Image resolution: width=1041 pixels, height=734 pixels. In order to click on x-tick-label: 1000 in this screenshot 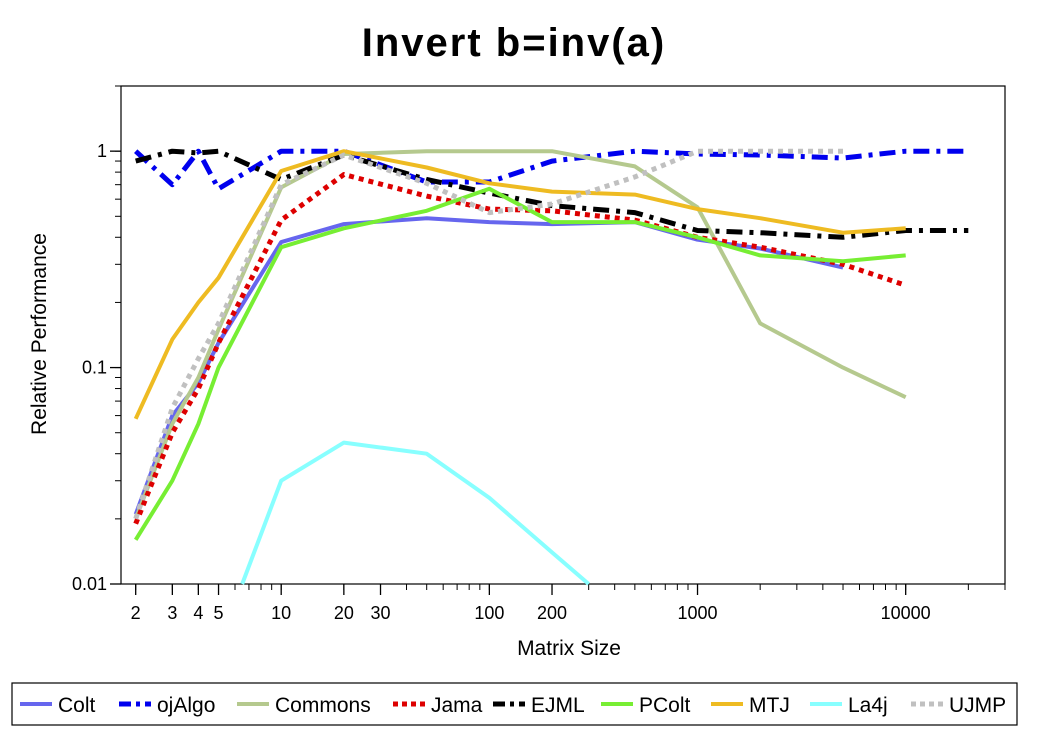, I will do `click(697, 613)`.